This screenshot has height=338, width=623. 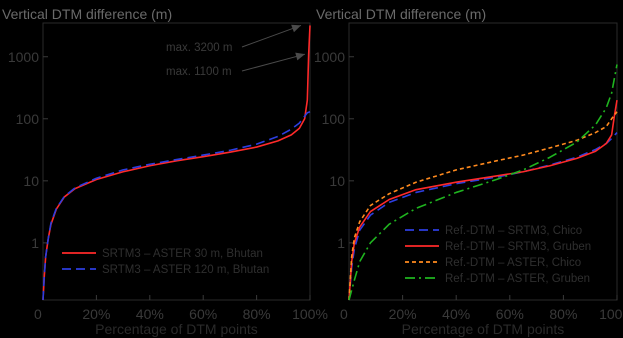 I want to click on annotation-text: max. 1100 m, so click(x=199, y=72).